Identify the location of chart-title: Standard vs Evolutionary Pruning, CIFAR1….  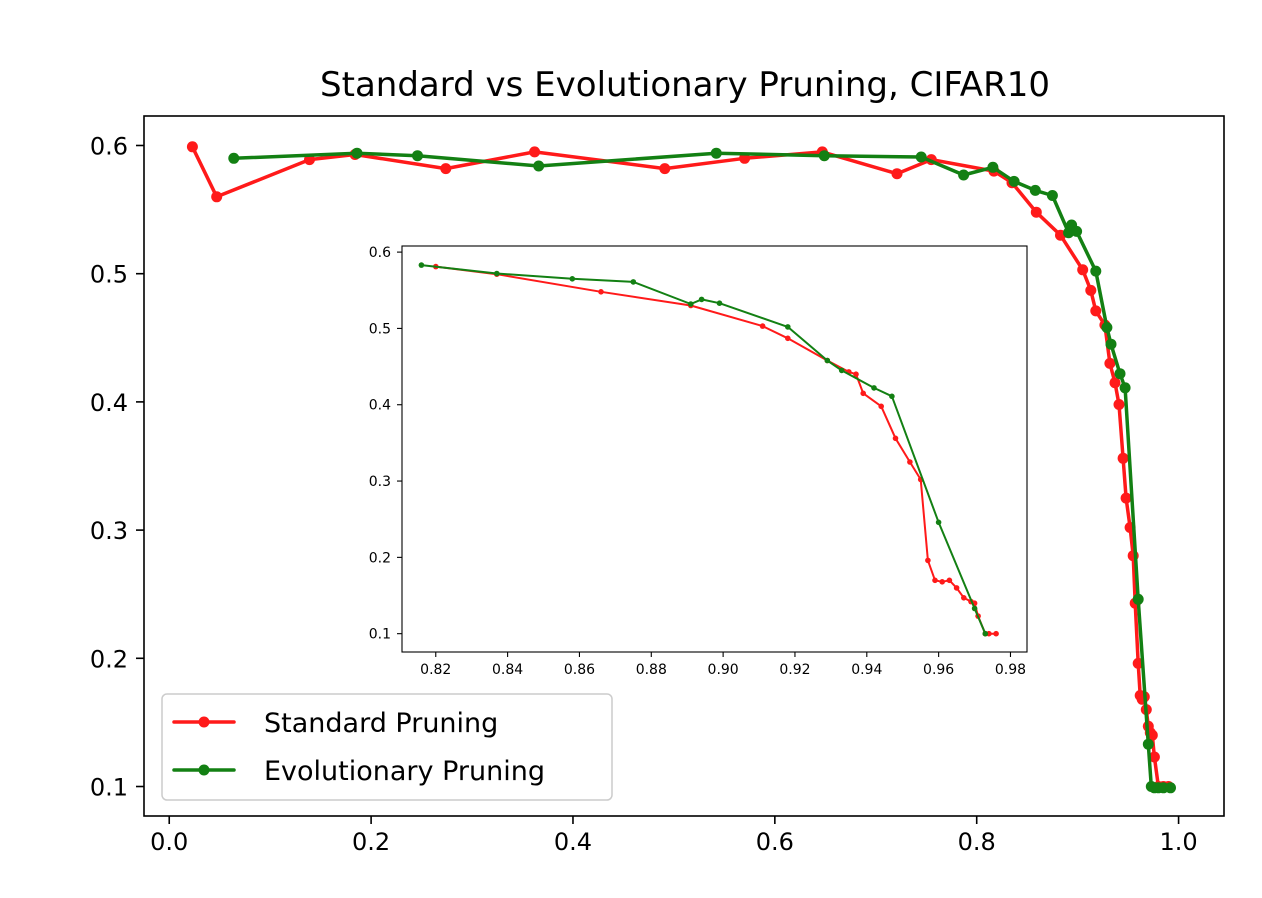
(685, 85).